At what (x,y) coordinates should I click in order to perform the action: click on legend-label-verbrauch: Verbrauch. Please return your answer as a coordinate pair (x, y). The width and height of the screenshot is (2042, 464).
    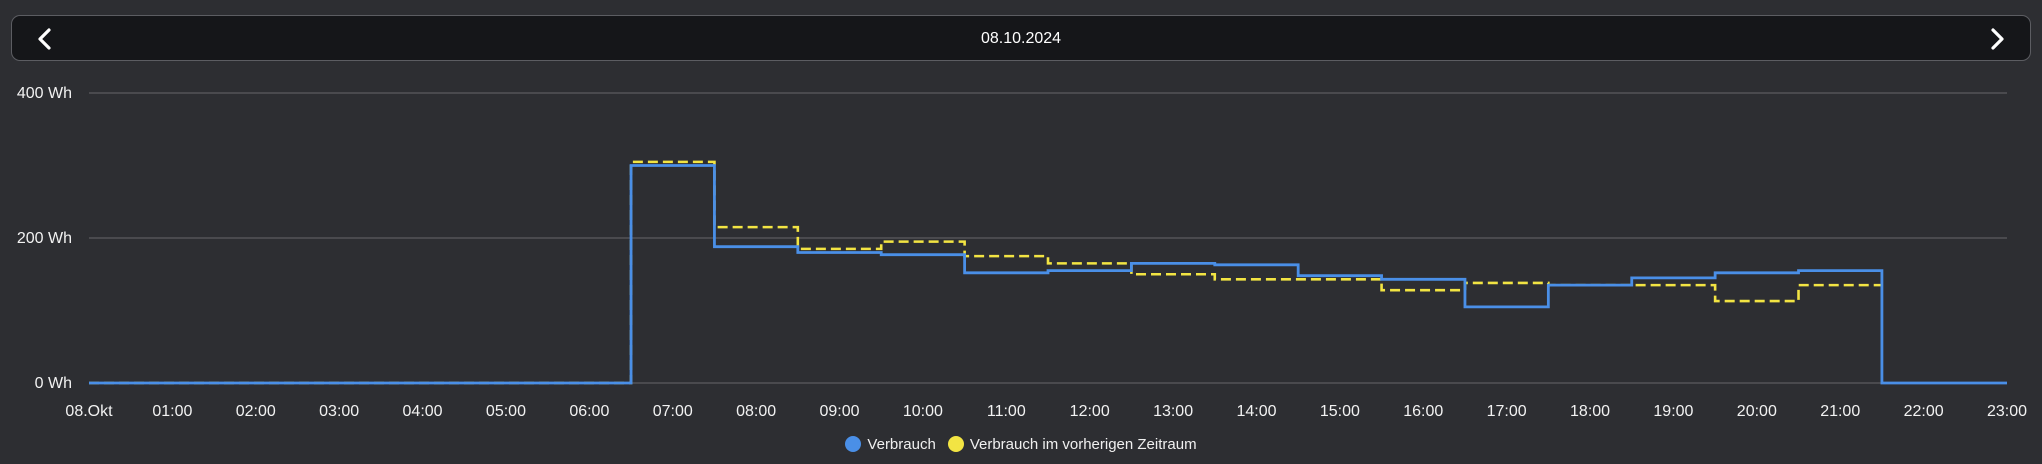
    Looking at the image, I should click on (901, 444).